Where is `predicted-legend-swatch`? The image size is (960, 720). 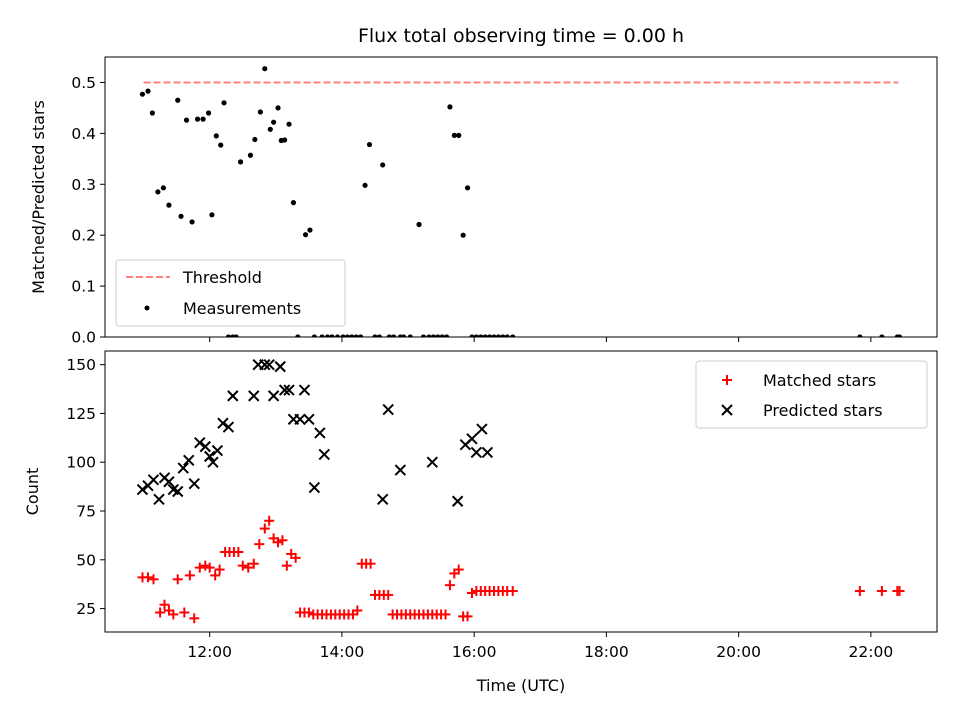 predicted-legend-swatch is located at coordinates (727, 410).